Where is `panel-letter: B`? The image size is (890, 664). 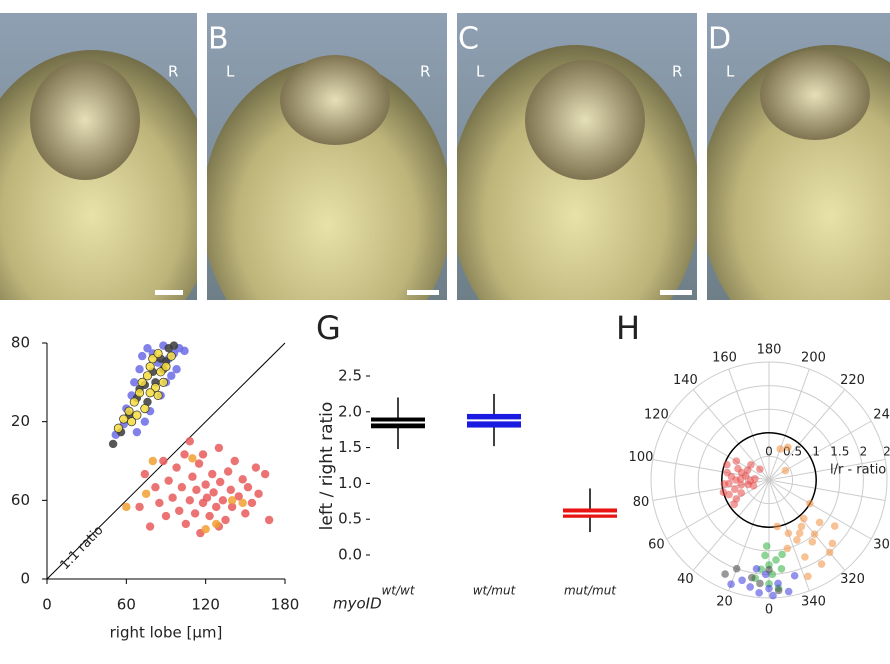
panel-letter: B is located at coordinates (218, 39).